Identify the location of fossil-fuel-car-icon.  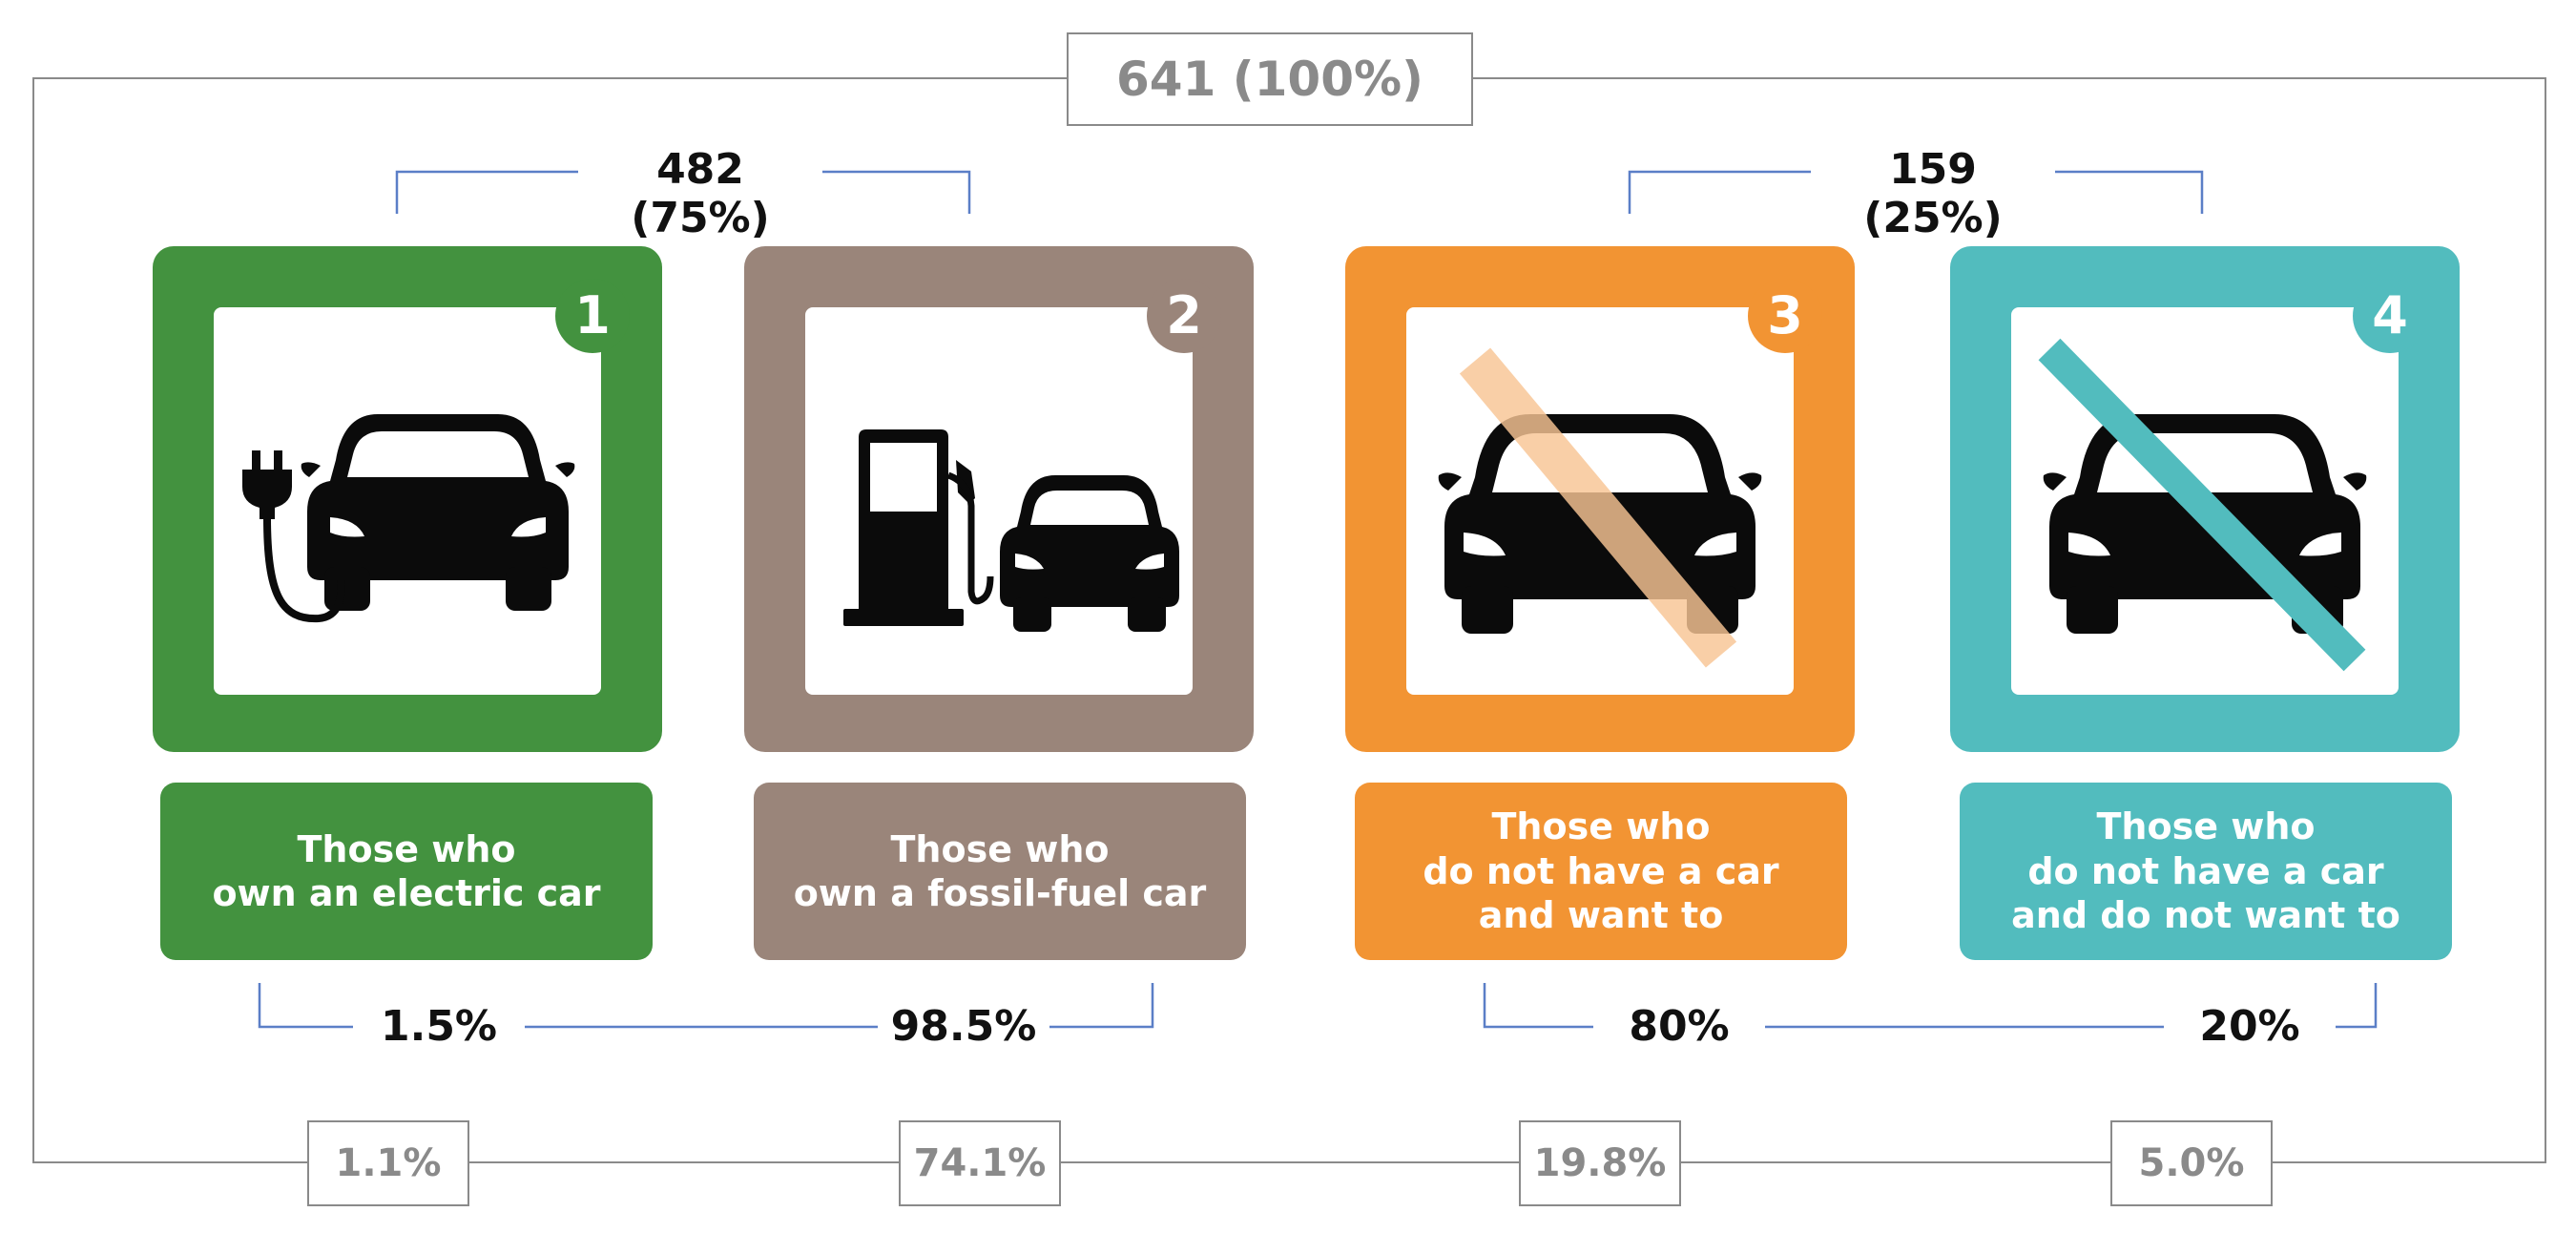
(999, 501).